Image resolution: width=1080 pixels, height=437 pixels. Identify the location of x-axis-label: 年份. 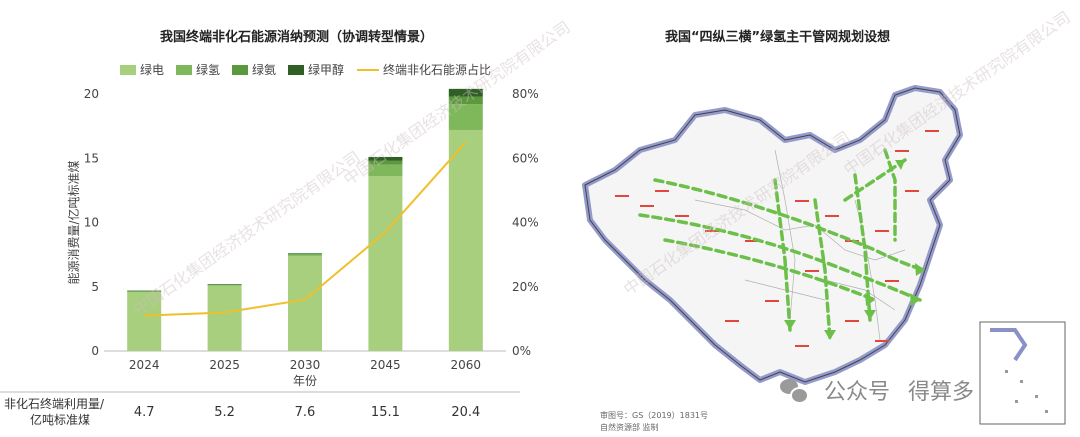
(305, 381).